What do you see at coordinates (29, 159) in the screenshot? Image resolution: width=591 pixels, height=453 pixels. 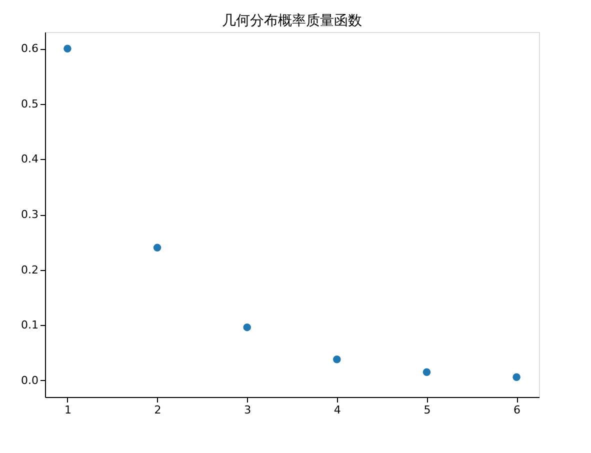 I see `y-tick-label: 0.4` at bounding box center [29, 159].